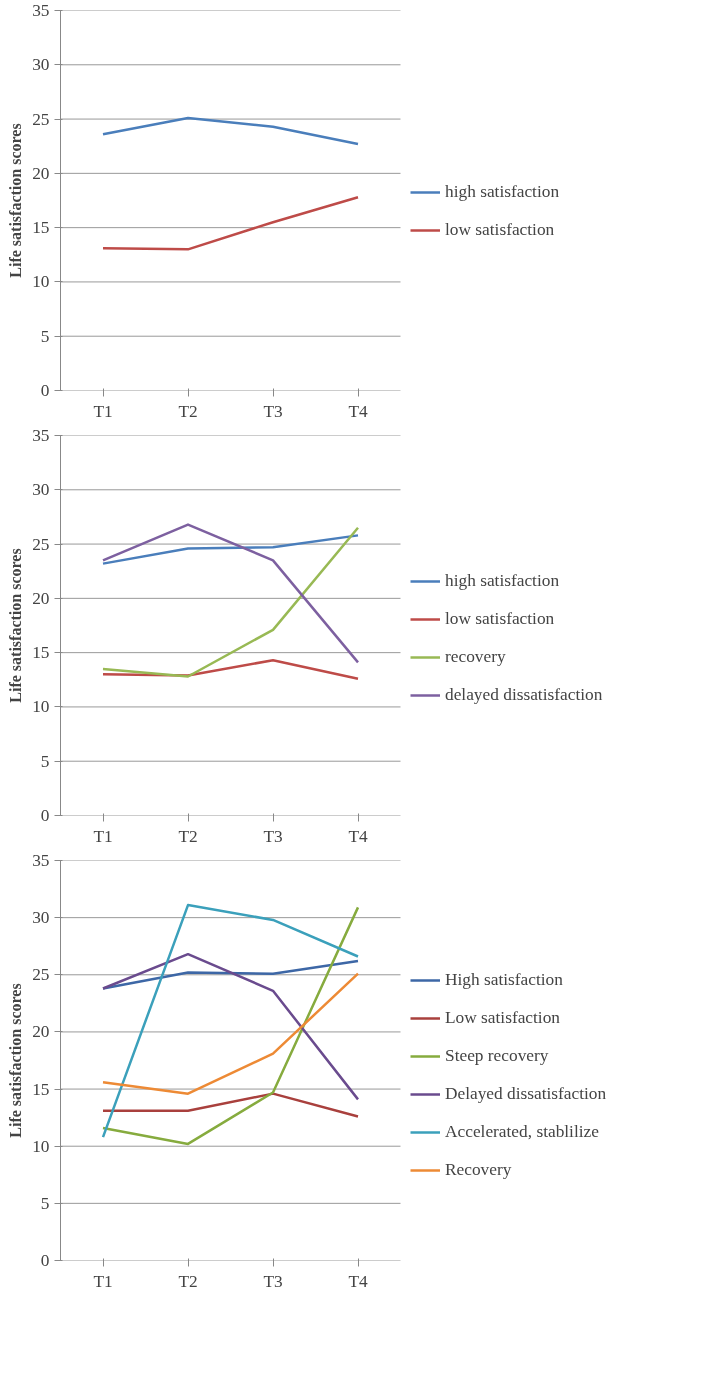 Image resolution: width=725 pixels, height=1389 pixels. Describe the element at coordinates (497, 1056) in the screenshot. I see `legend-label: Steep recovery` at that location.